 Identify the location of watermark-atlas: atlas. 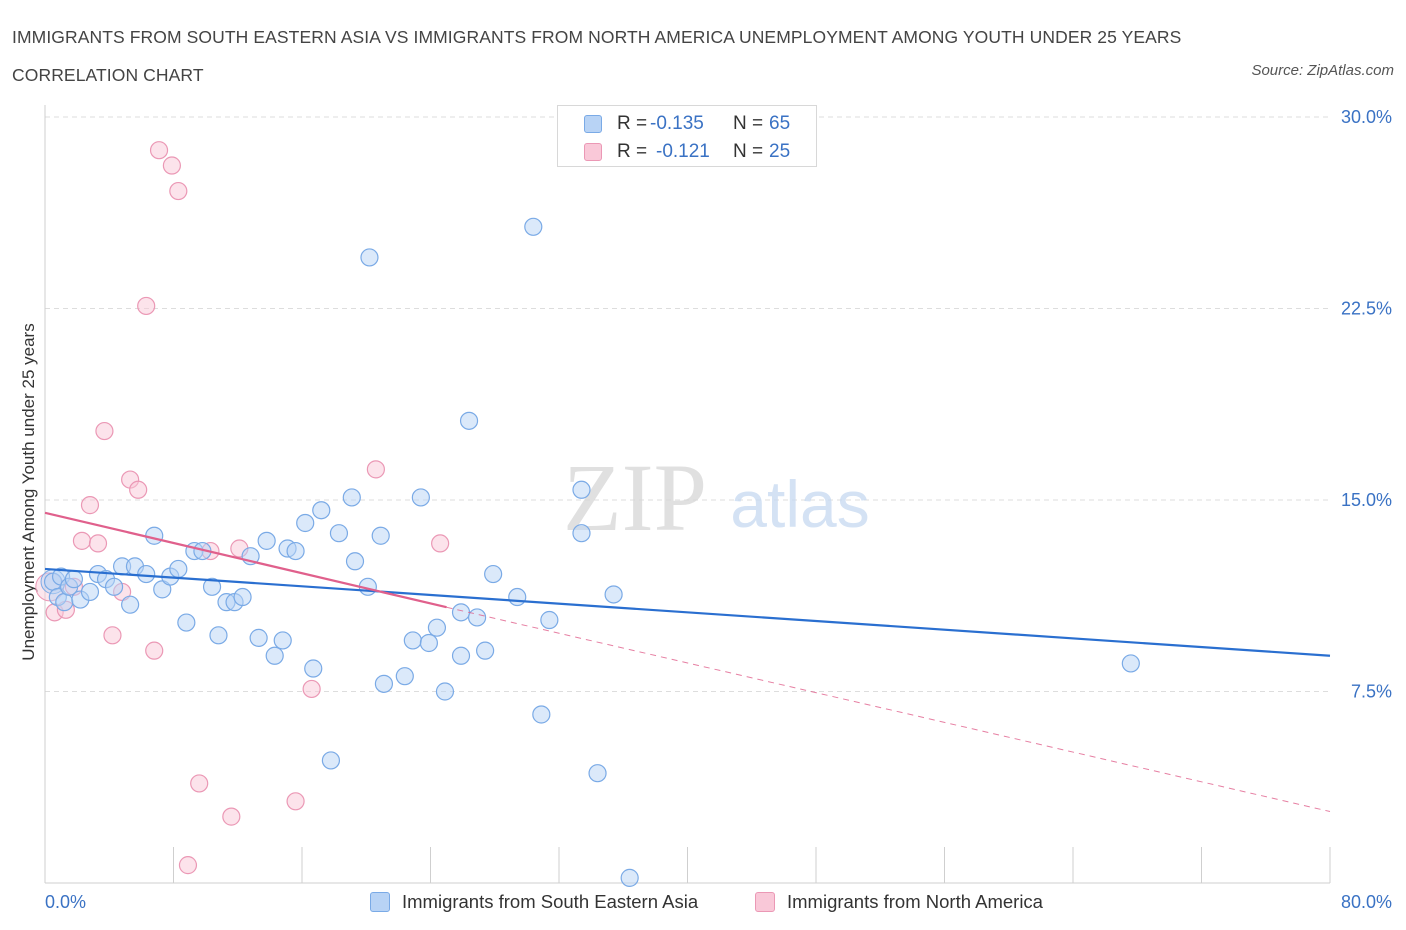
(799, 504).